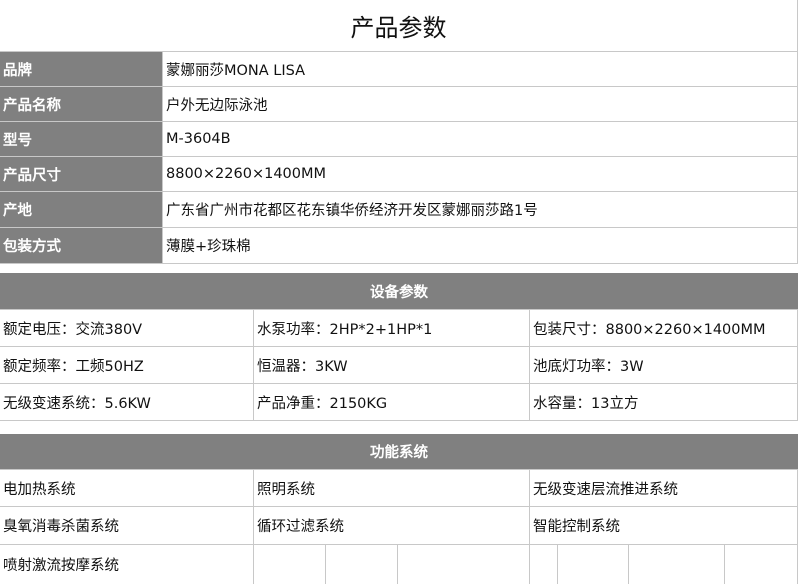 This screenshot has height=584, width=798. What do you see at coordinates (127, 488) in the screenshot?
I see `function-cell: 电加热系统` at bounding box center [127, 488].